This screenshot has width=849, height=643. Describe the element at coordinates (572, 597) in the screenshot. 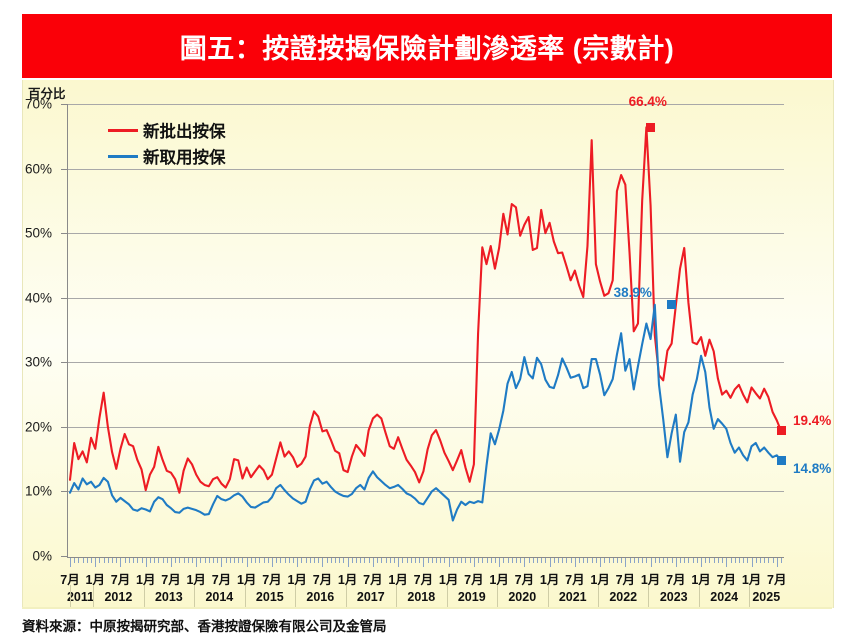

I see `x-axis-year-label: 2021` at that location.